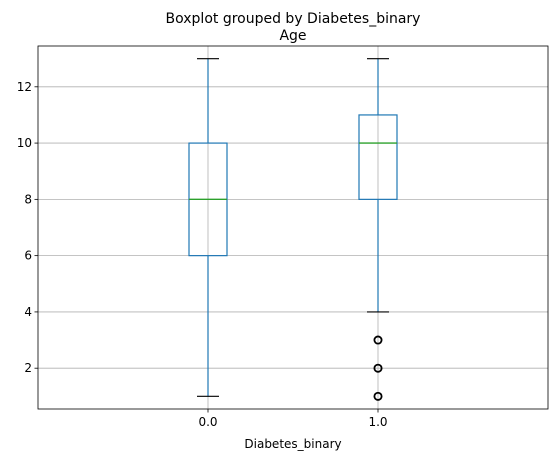 This screenshot has height=461, width=559. I want to click on x-tick-label: 1.0, so click(377, 422).